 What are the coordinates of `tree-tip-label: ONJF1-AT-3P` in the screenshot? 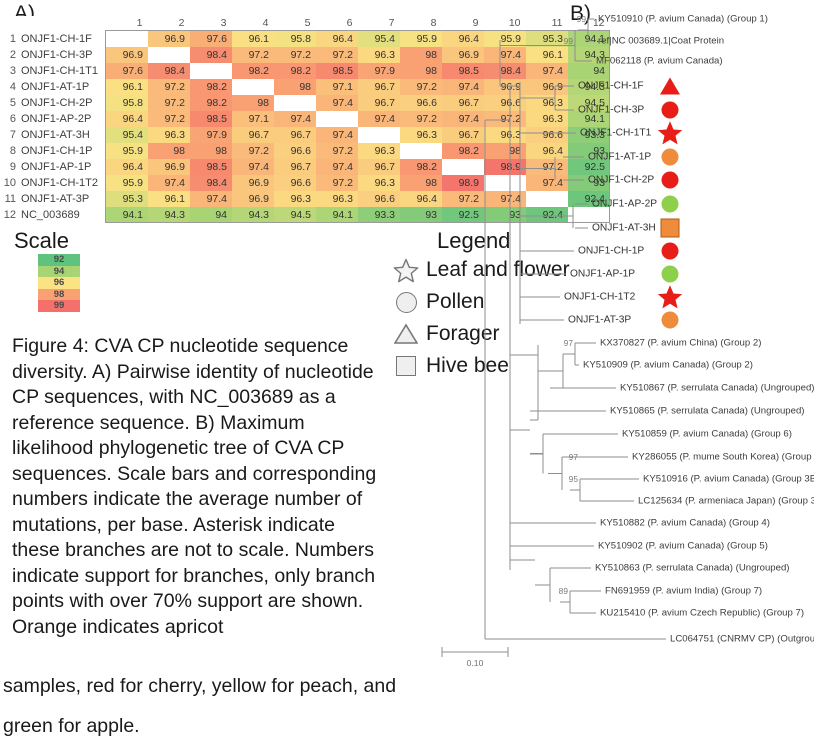 It's located at (600, 320).